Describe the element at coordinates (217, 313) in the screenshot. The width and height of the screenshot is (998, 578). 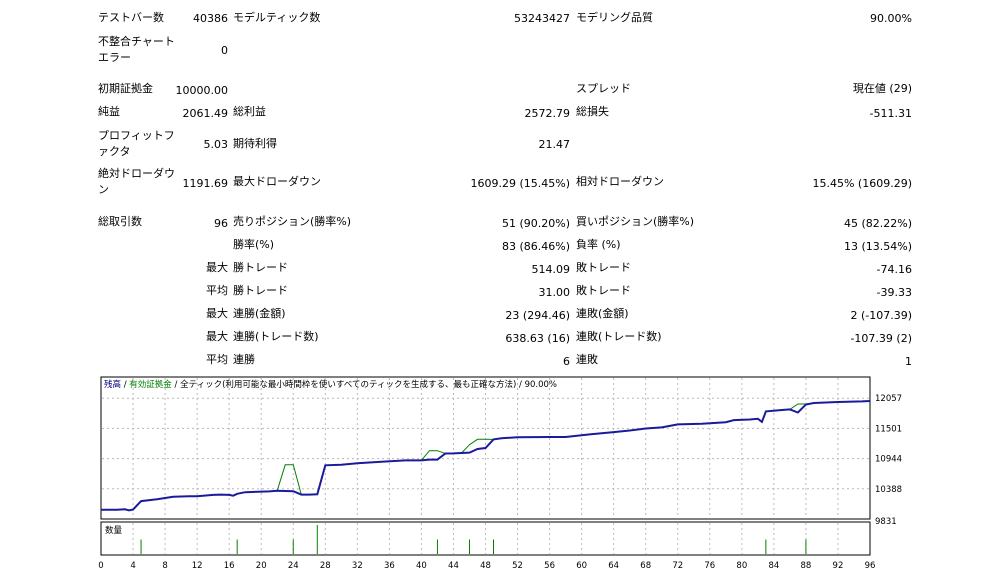
I see `max-consecutive-prefix: 最大` at that location.